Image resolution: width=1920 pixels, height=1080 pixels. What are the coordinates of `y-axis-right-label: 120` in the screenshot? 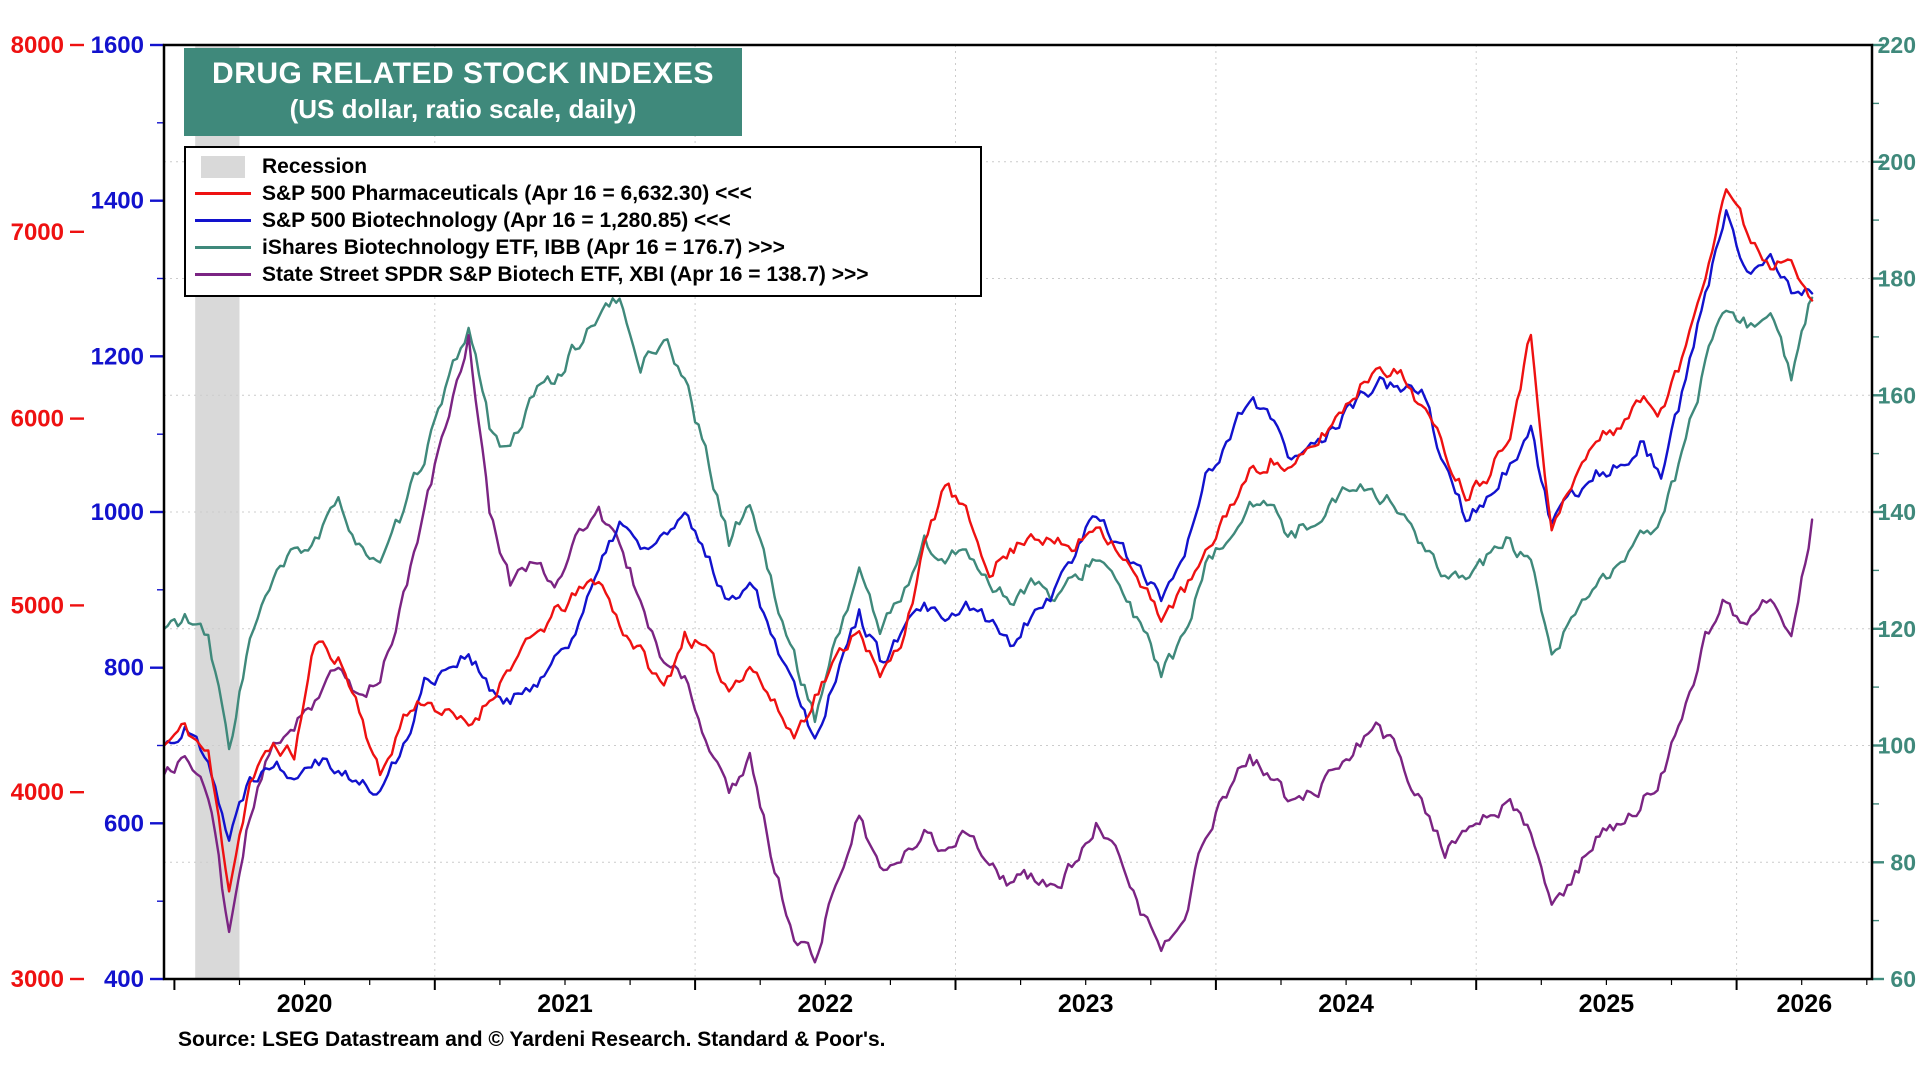 It's located at (1897, 629).